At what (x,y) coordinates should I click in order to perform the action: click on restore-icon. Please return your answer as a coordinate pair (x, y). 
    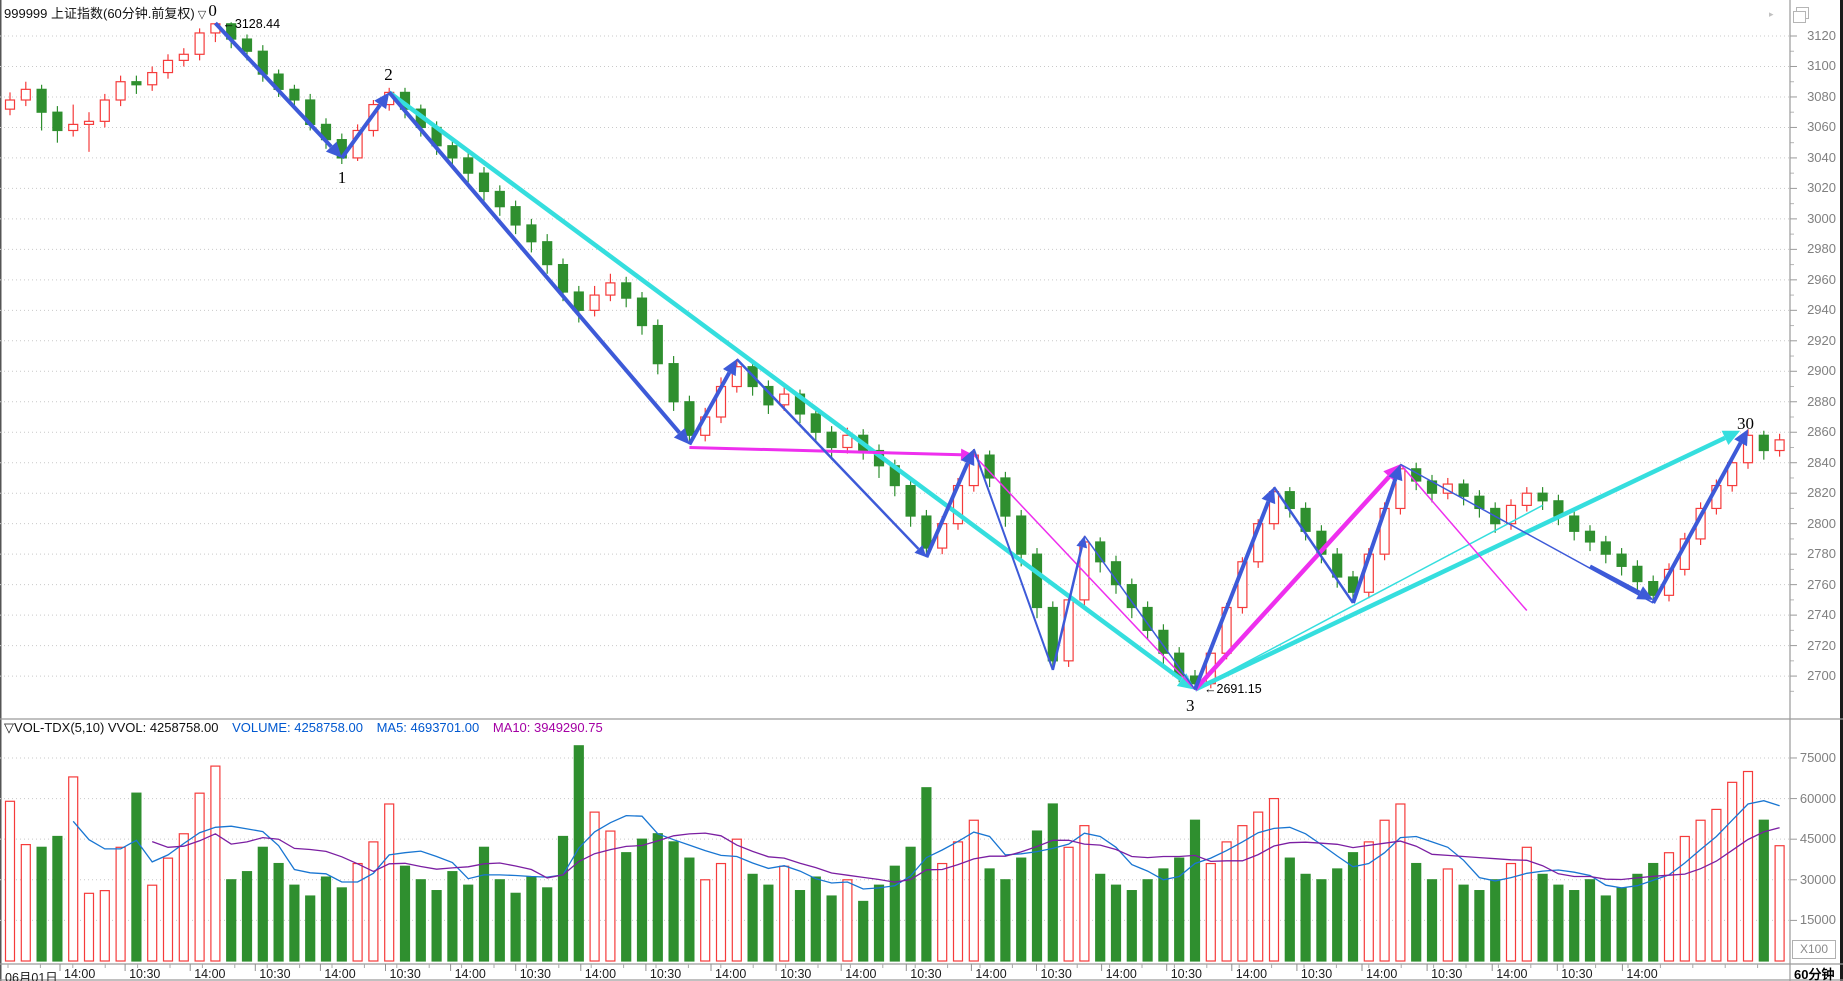
    Looking at the image, I should click on (1801, 15).